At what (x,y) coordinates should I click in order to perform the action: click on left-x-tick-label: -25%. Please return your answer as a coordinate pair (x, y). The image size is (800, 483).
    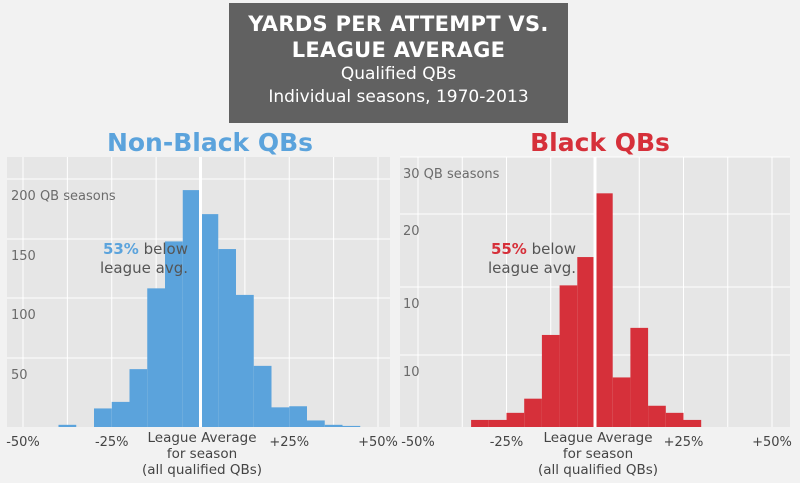
    Looking at the image, I should click on (112, 442).